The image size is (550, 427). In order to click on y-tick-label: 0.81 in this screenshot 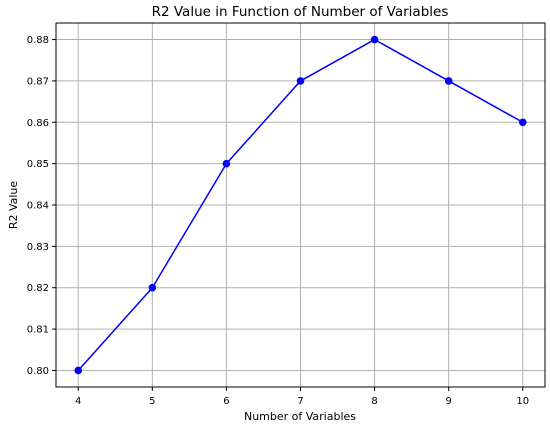, I will do `click(38, 330)`.